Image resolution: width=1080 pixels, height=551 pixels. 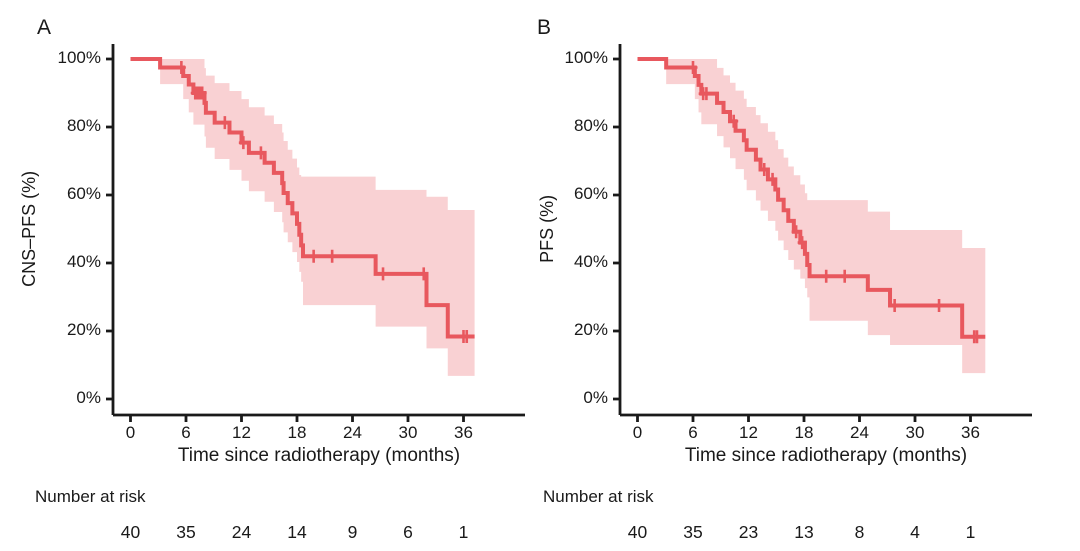 What do you see at coordinates (297, 532) in the screenshot?
I see `risk-count-a: 14` at bounding box center [297, 532].